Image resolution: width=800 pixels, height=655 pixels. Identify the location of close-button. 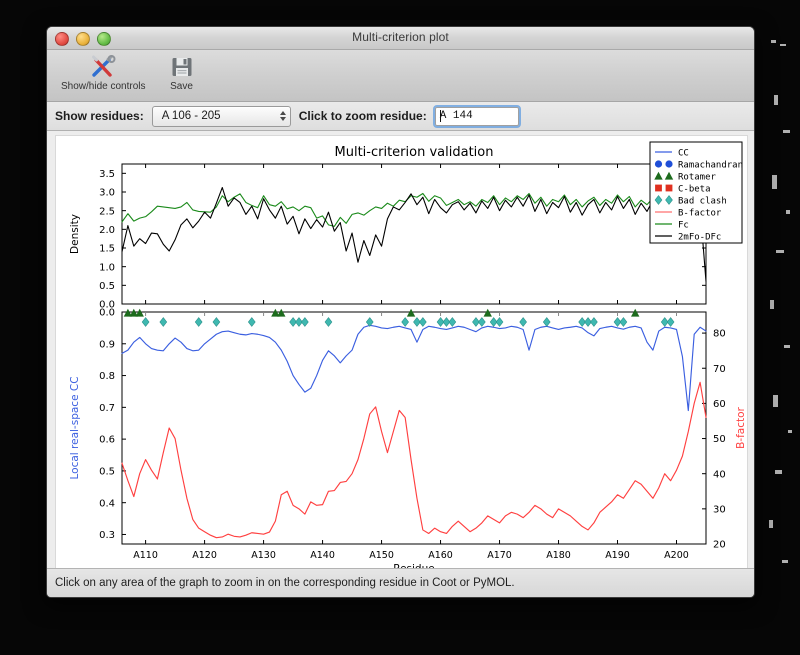
(62, 39).